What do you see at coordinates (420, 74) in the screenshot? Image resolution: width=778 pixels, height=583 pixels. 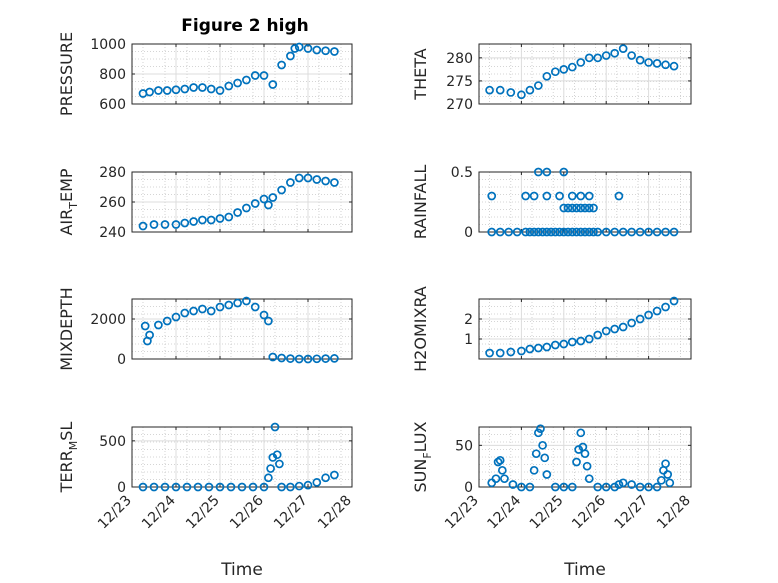 I see `ylabel-1: THETA` at bounding box center [420, 74].